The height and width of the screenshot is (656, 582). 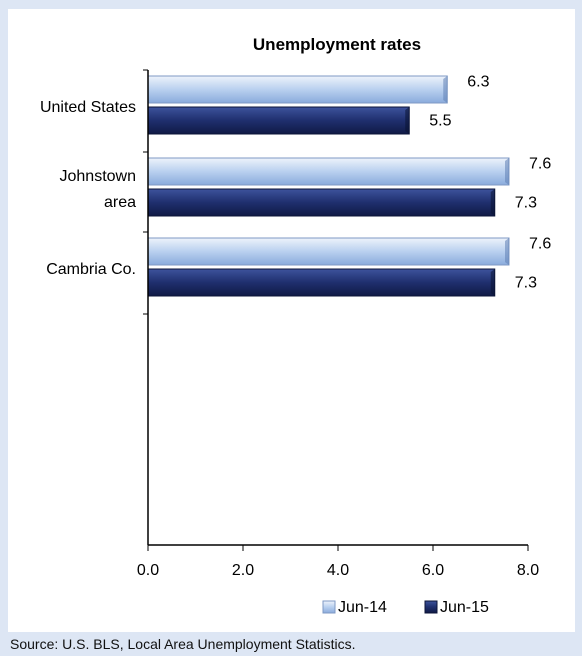 I want to click on value-label-jun-14-1: 6.3, so click(x=478, y=82).